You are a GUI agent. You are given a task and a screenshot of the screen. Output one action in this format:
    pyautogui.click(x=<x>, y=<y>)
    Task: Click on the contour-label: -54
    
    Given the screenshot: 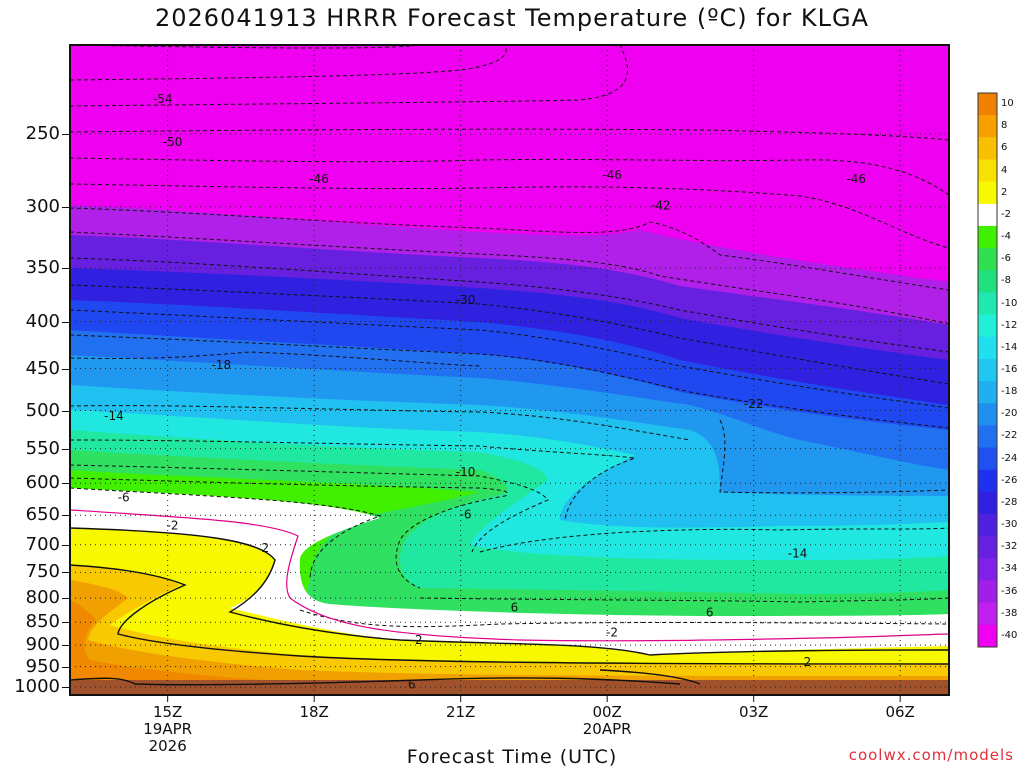 What is the action you would take?
    pyautogui.click(x=163, y=99)
    